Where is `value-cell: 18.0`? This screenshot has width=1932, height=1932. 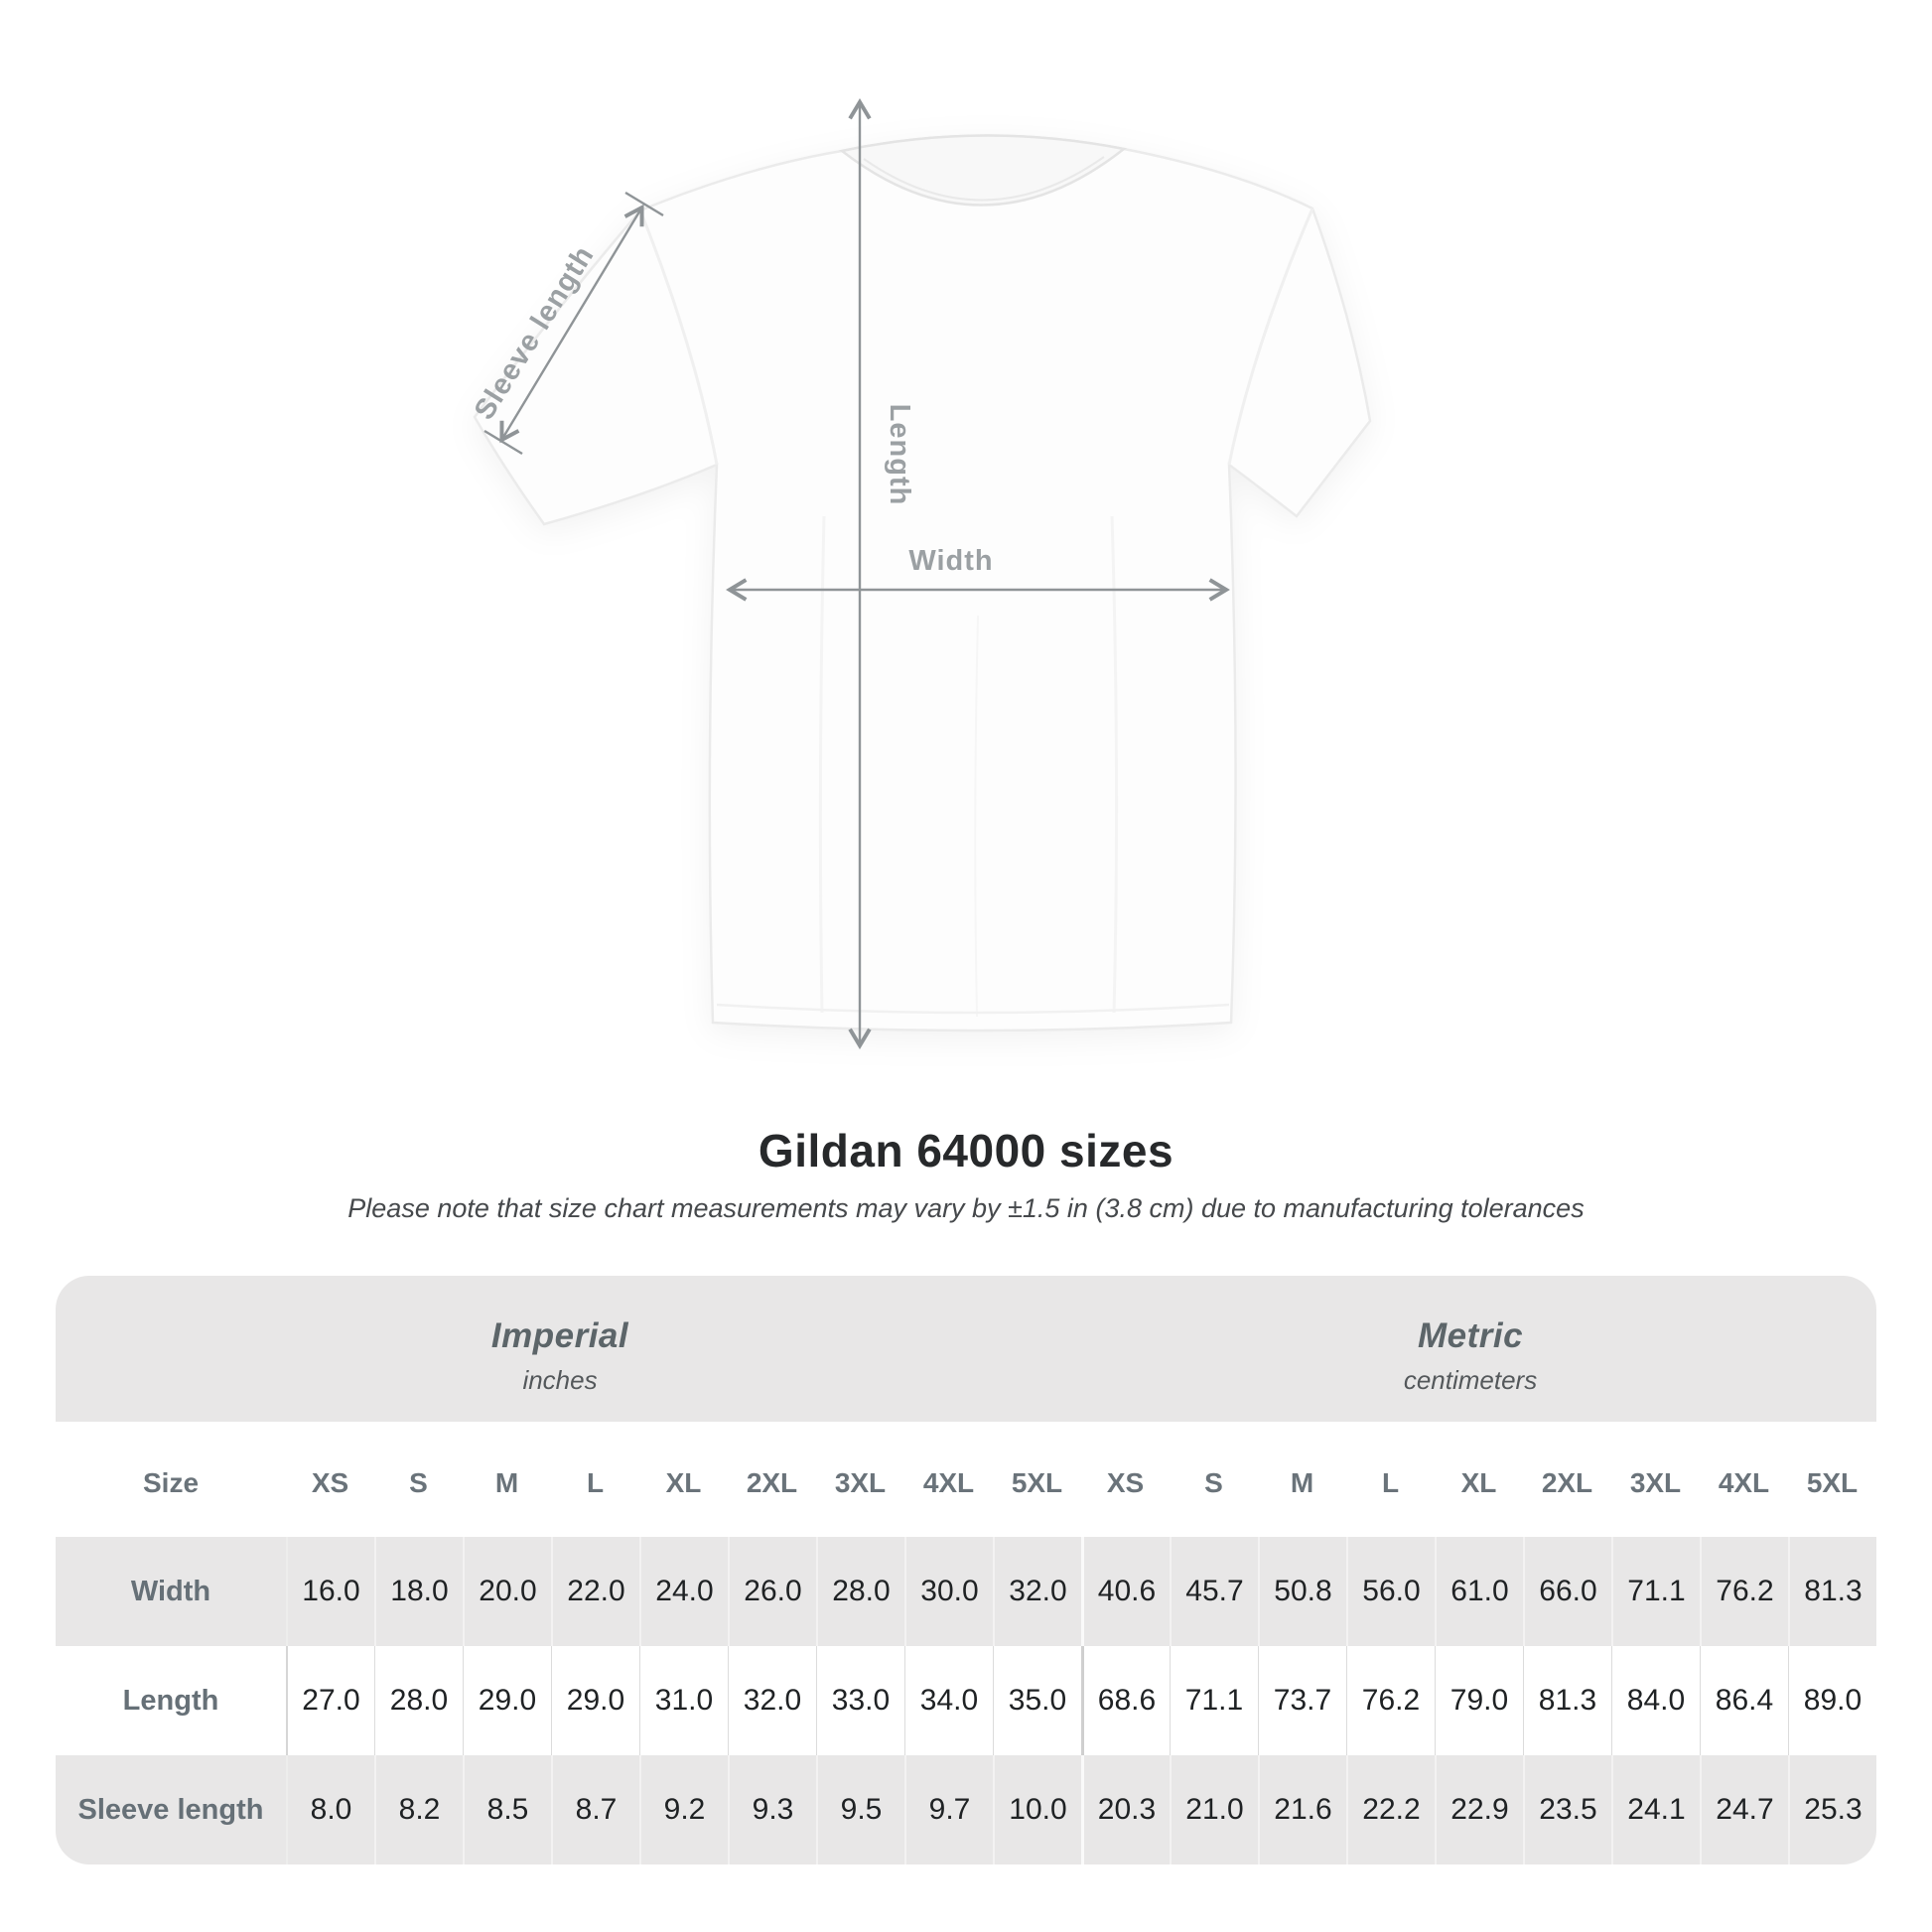 value-cell: 18.0 is located at coordinates (419, 1592).